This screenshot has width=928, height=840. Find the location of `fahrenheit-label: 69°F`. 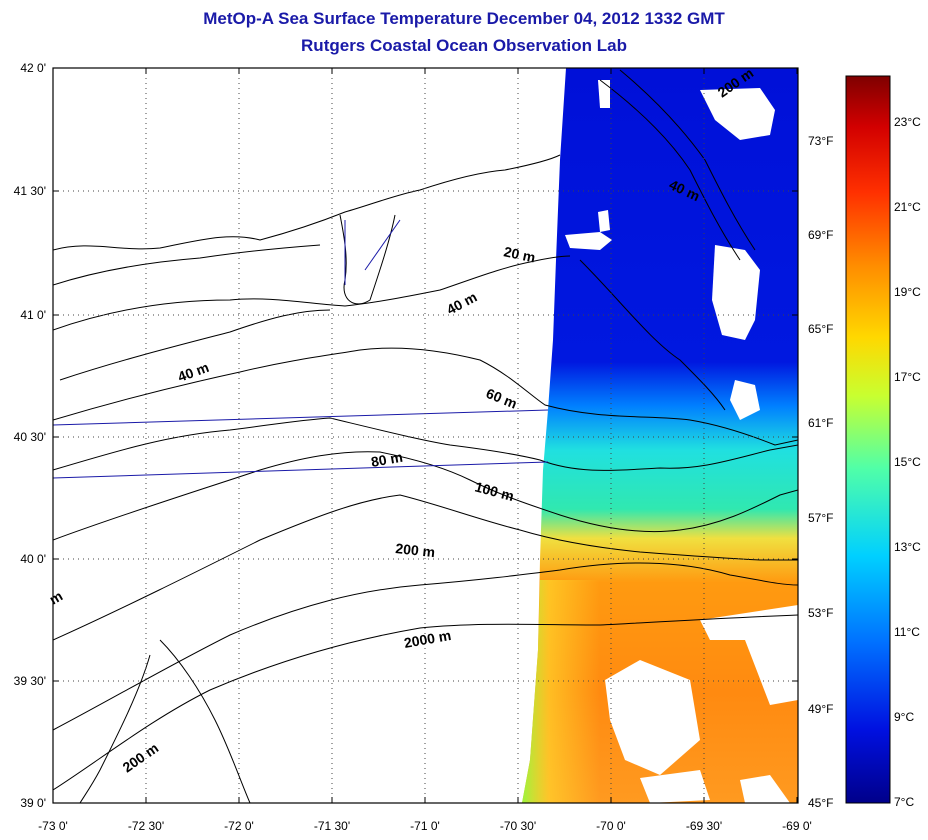

fahrenheit-label: 69°F is located at coordinates (820, 235).